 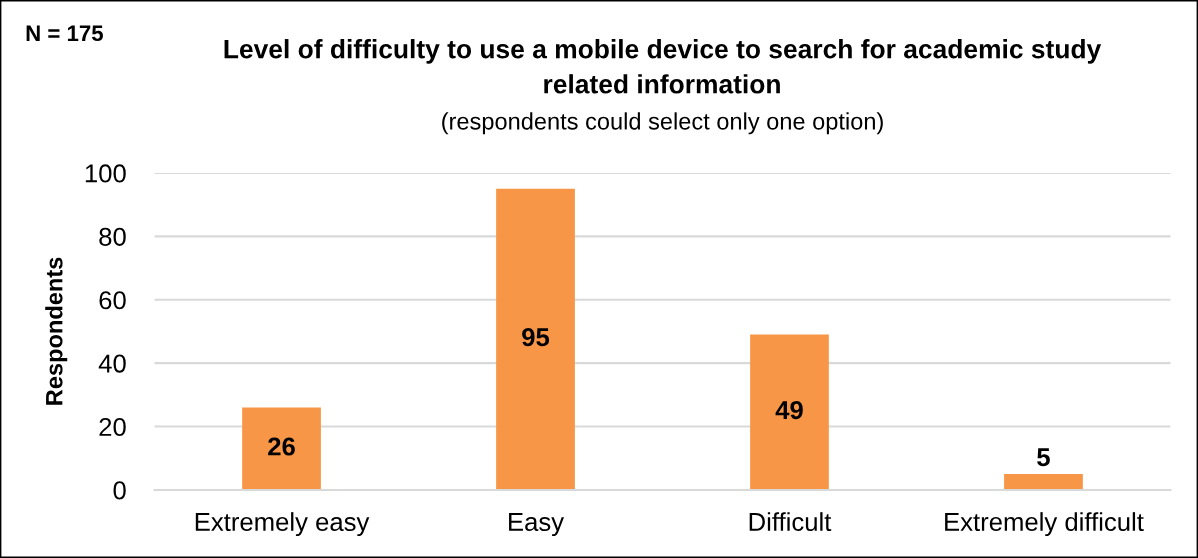 I want to click on x-tick-label: Extremely difficult, so click(x=1044, y=524).